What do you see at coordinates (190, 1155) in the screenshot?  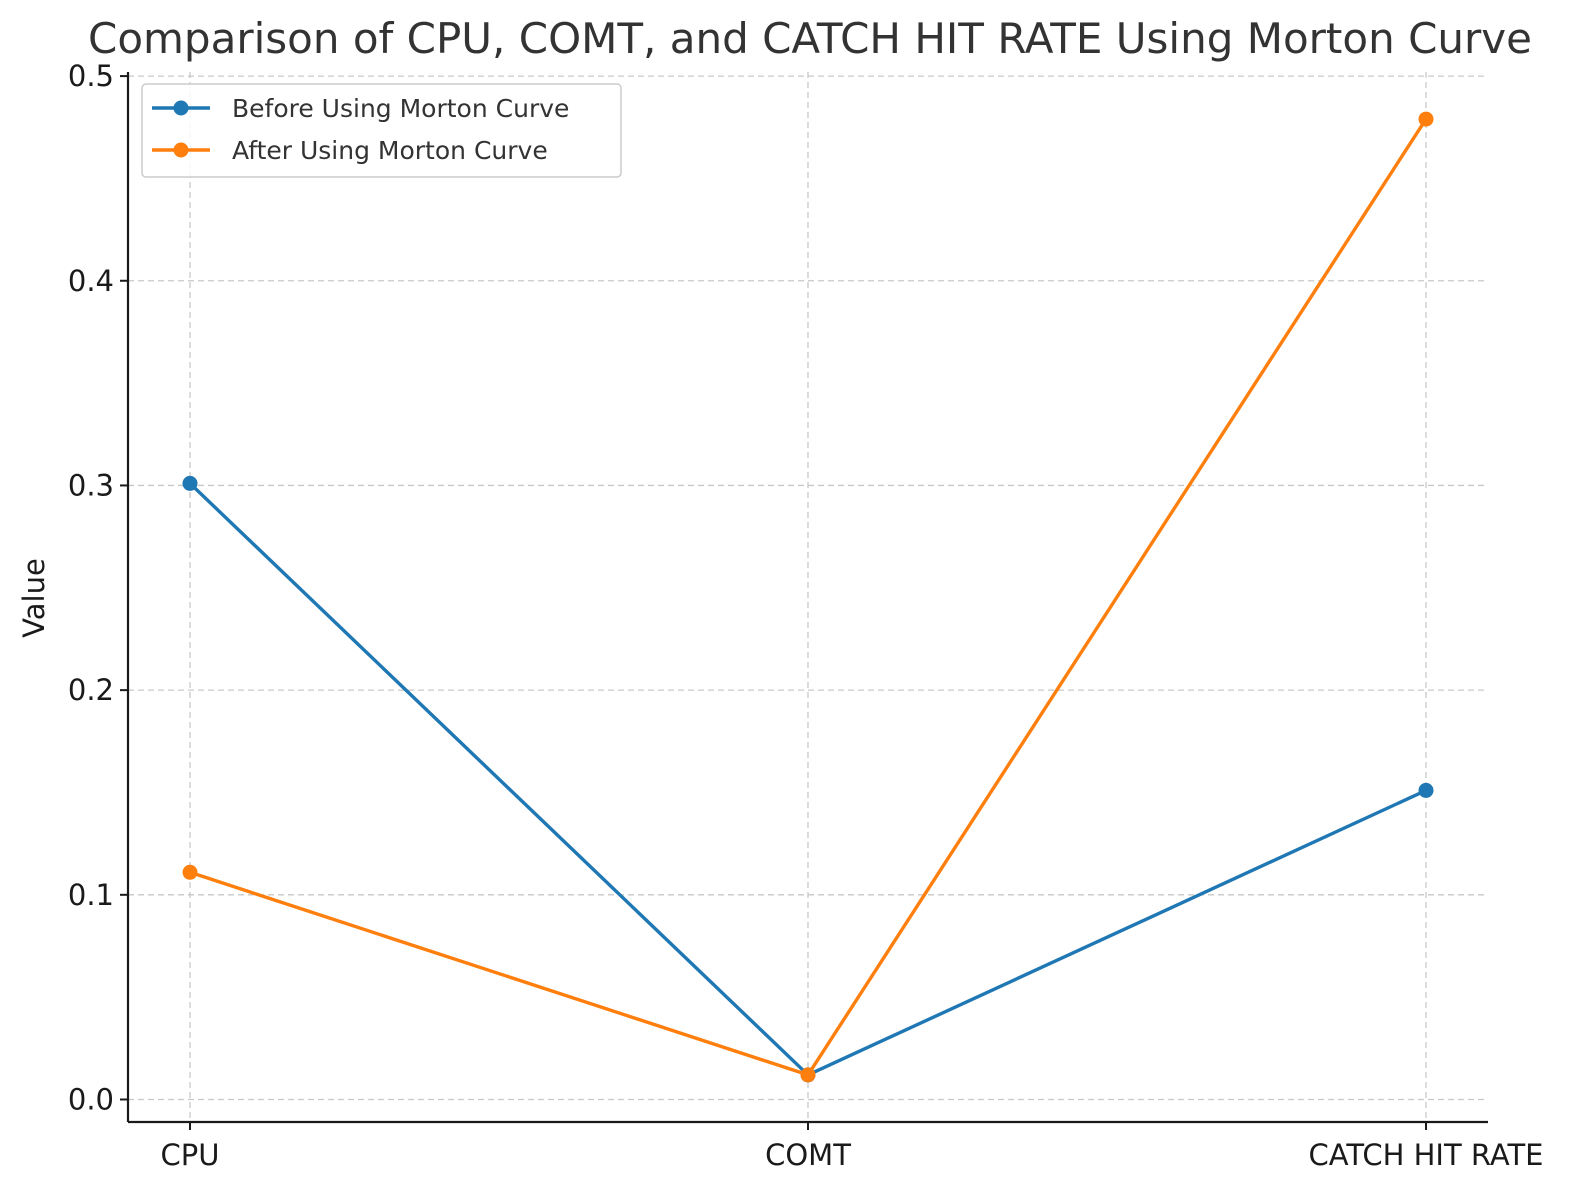 I see `x-tick-label: CPU` at bounding box center [190, 1155].